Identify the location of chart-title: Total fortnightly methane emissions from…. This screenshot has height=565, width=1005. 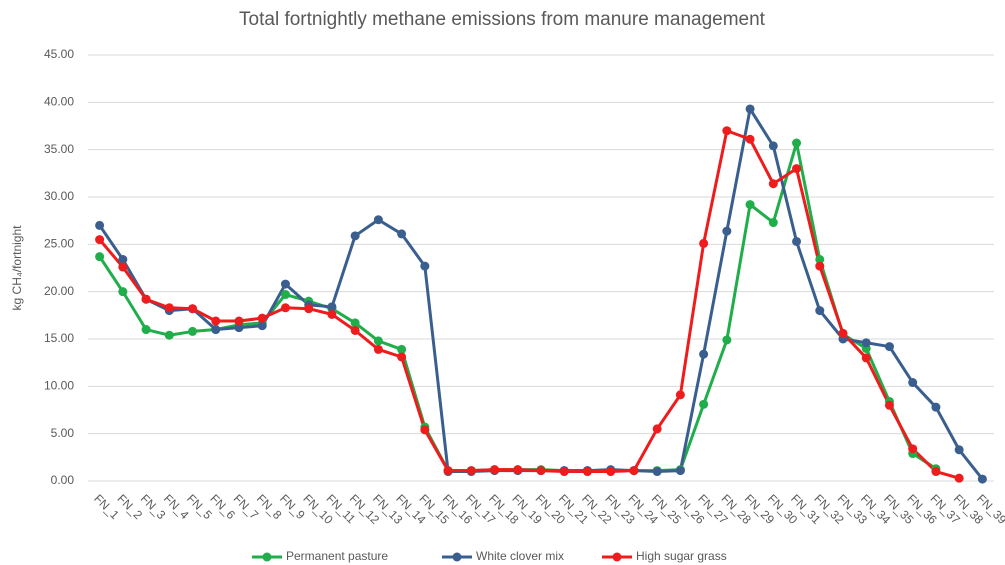
(502, 19).